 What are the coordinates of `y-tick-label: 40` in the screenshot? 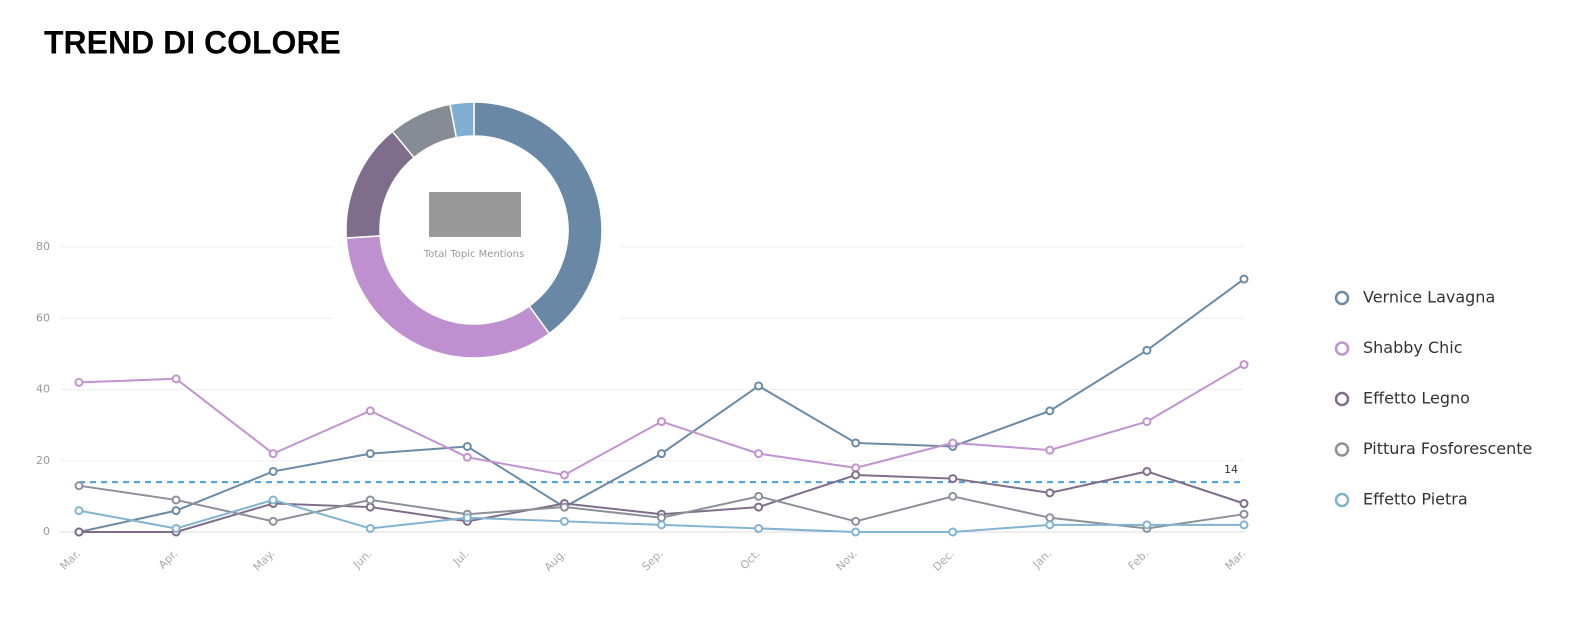 It's located at (43, 389).